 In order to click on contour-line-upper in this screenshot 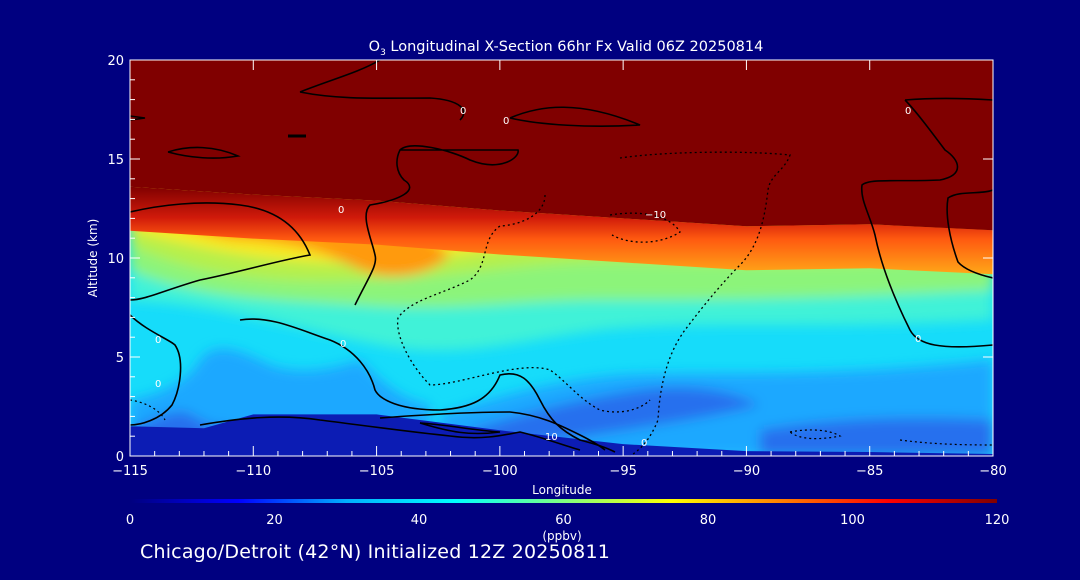, I will do `click(470, 93)`.